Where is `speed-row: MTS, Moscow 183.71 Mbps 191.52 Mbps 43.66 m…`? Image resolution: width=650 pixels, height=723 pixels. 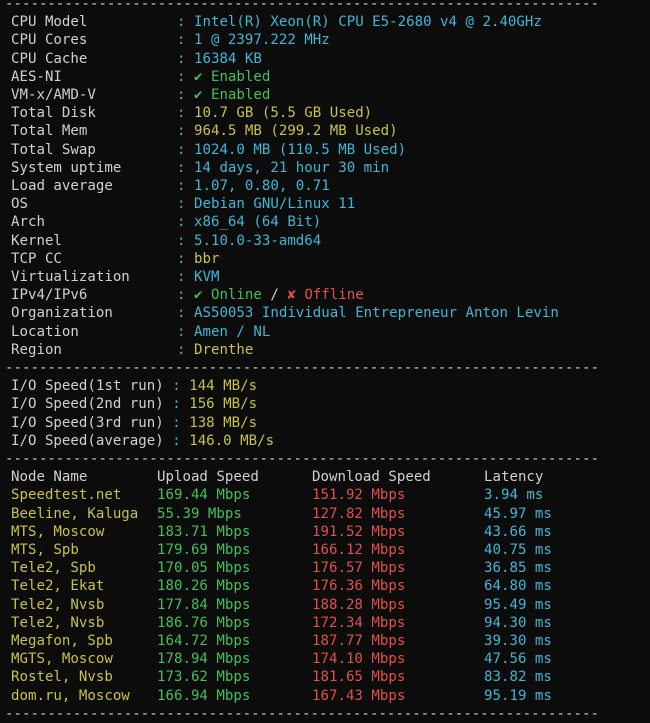 speed-row: MTS, Moscow 183.71 Mbps 191.52 Mbps 43.66 m… is located at coordinates (326, 532).